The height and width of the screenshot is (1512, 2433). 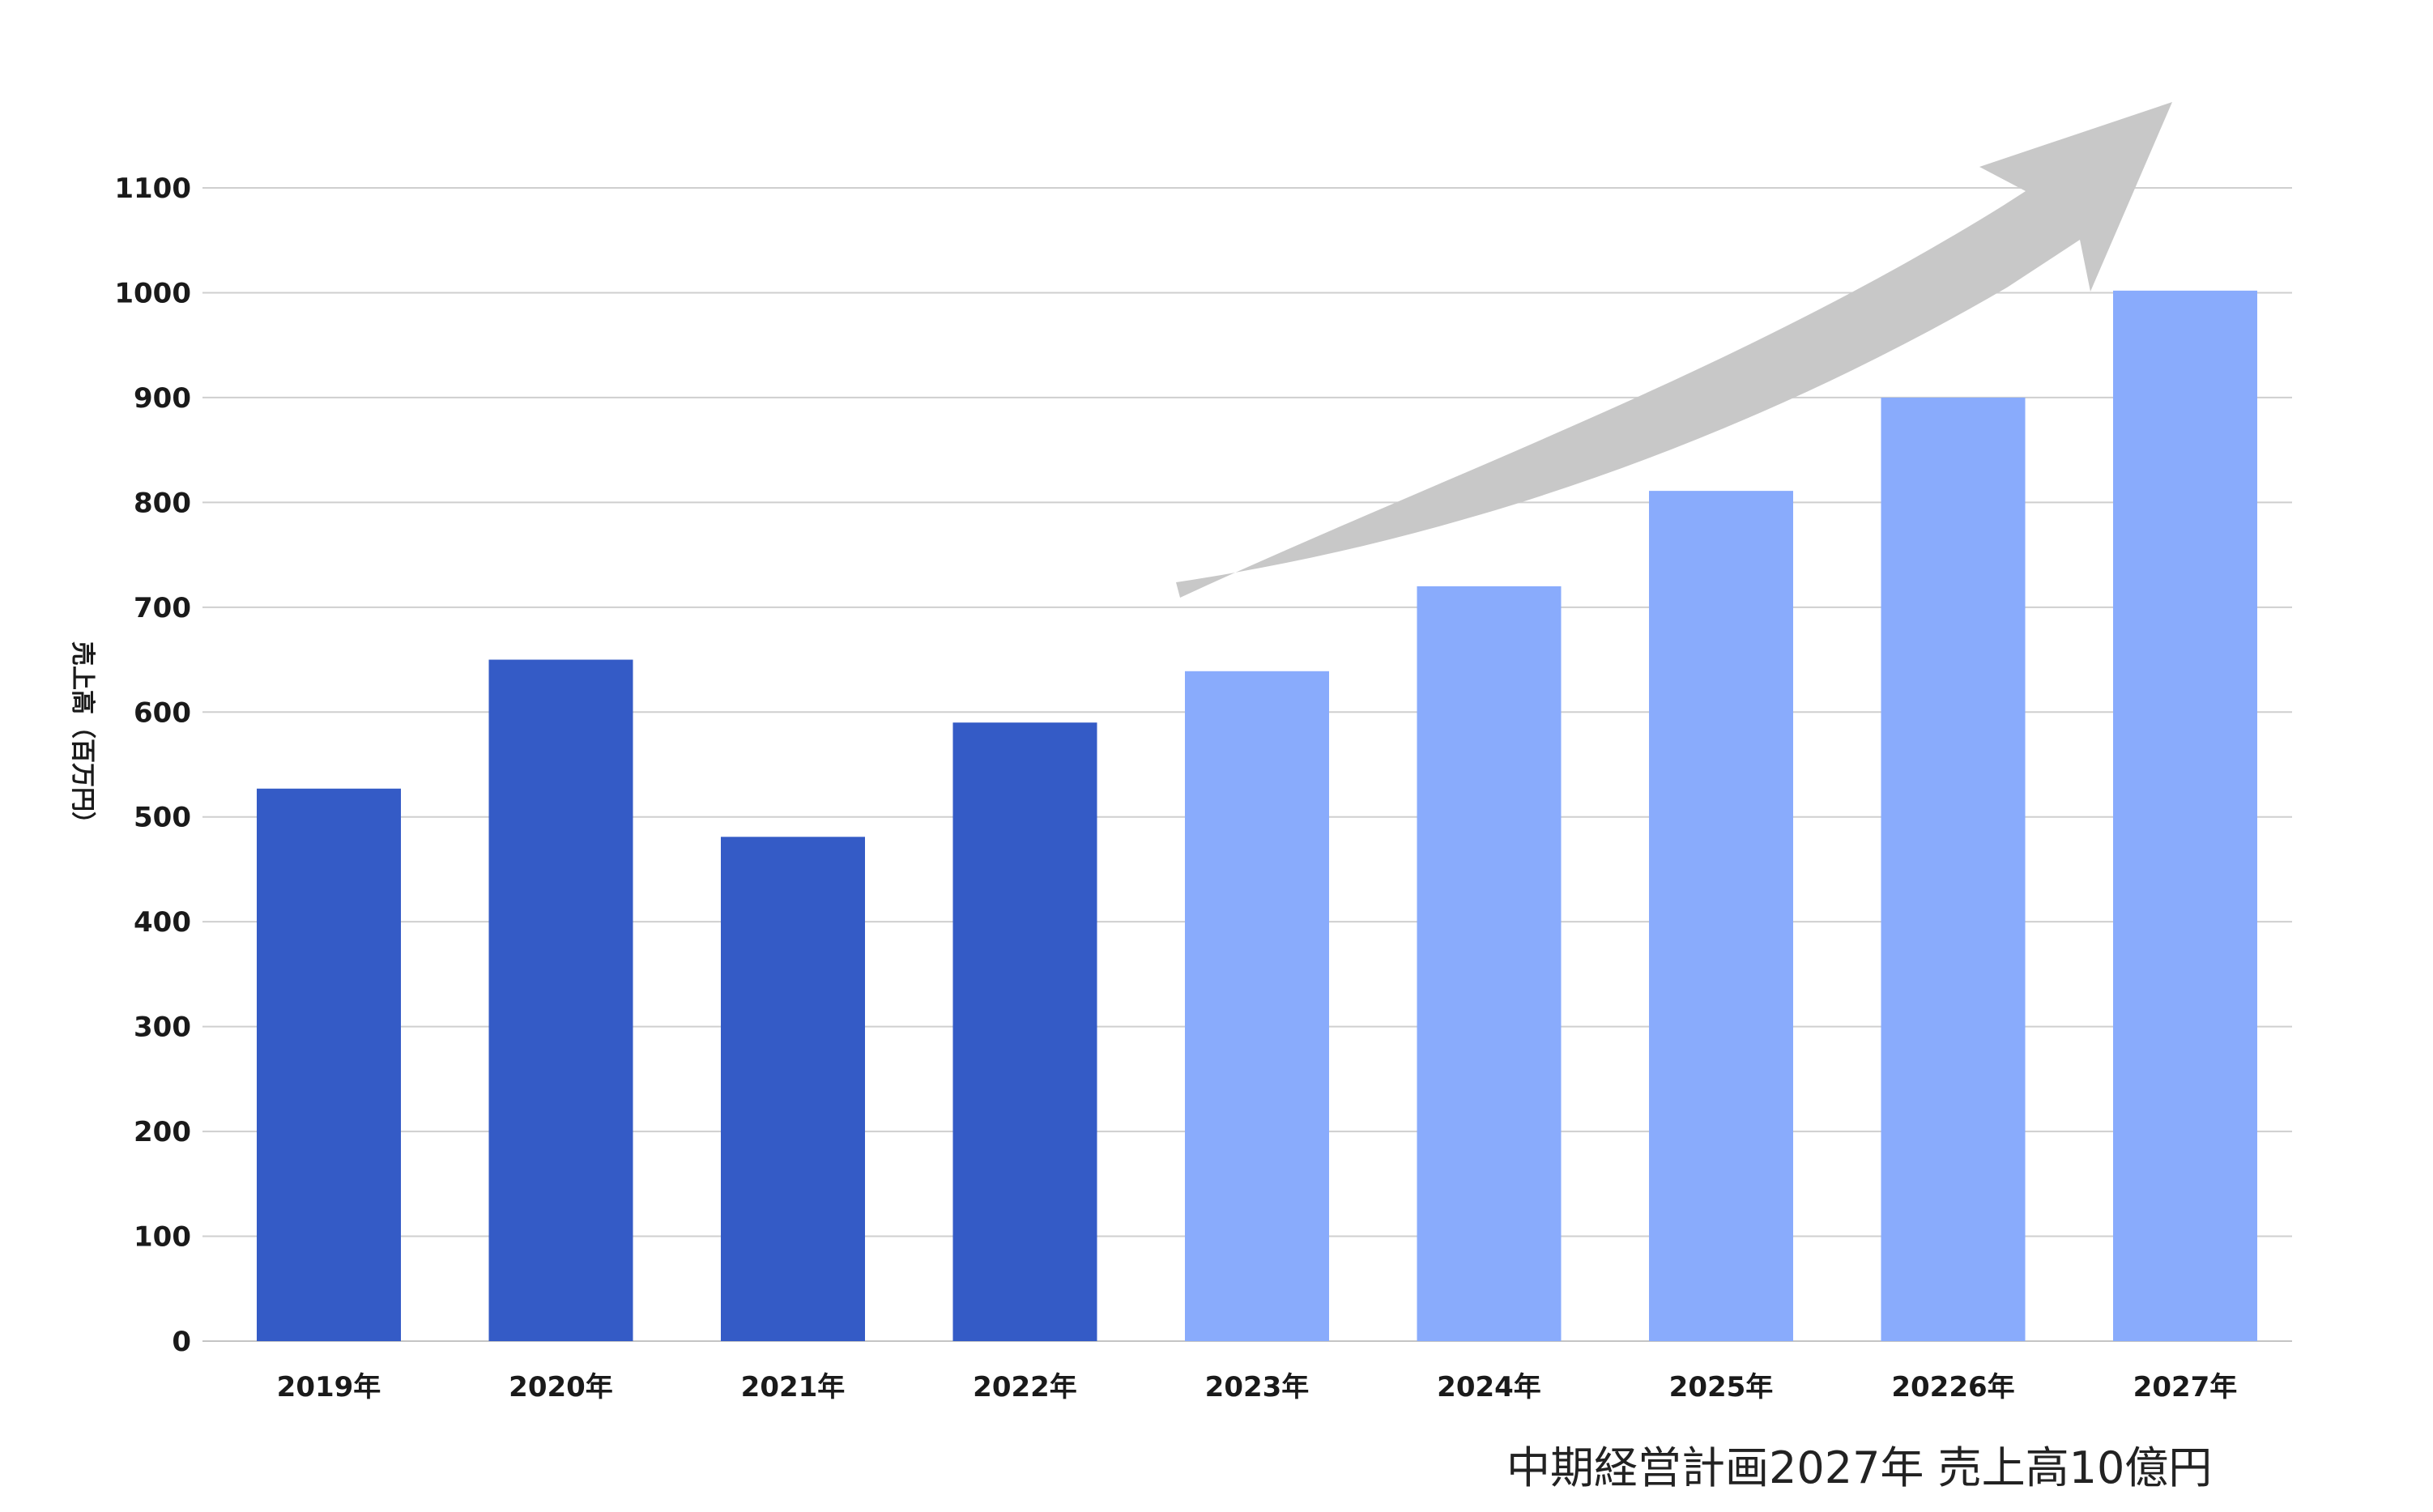 I want to click on x-tick-label: 2023年, so click(x=1257, y=1387).